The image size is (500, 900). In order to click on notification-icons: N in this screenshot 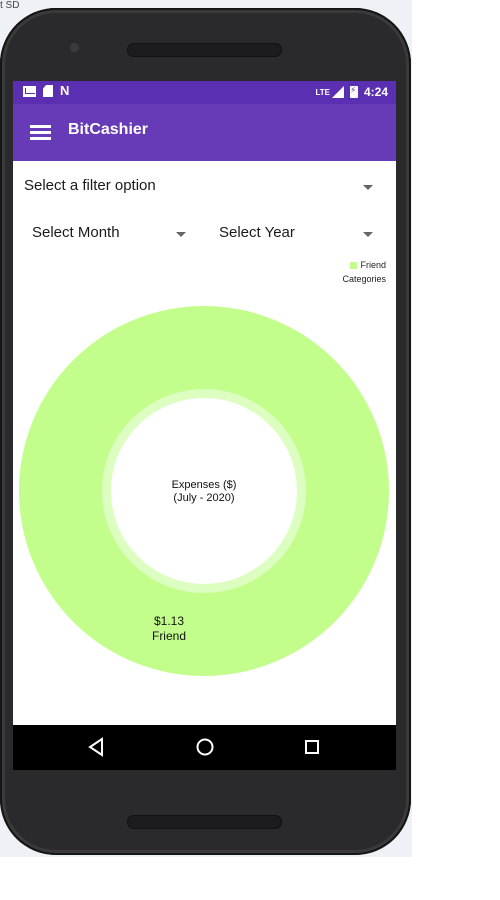, I will do `click(46, 90)`.